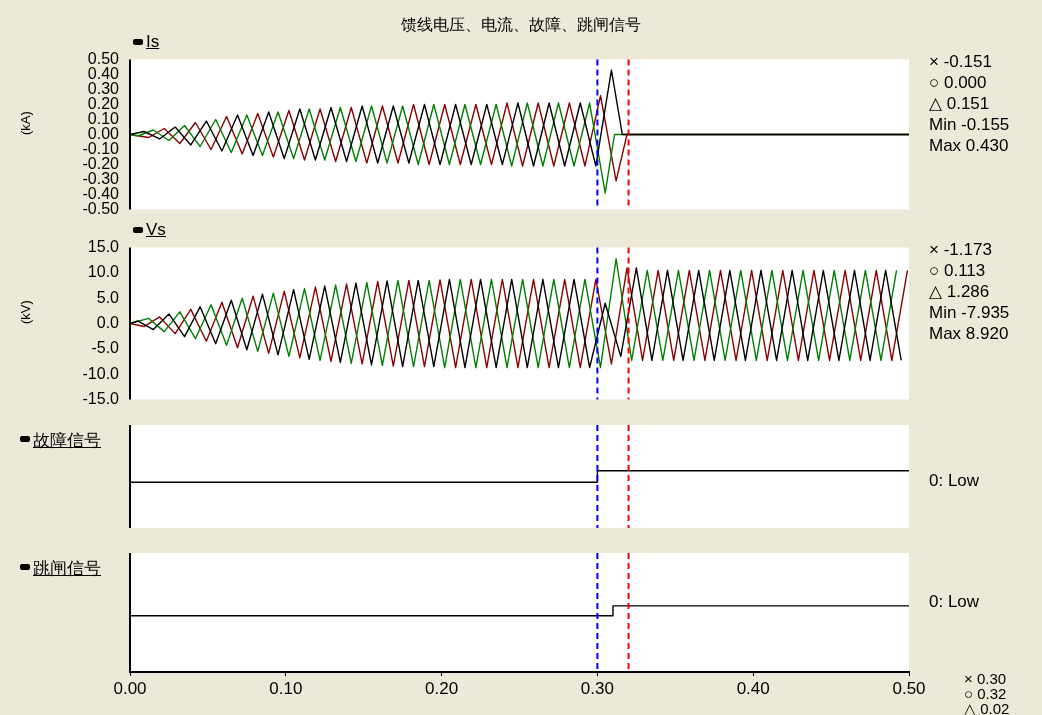 The width and height of the screenshot is (1042, 715). I want to click on y-axis-title: (kV), so click(25, 311).